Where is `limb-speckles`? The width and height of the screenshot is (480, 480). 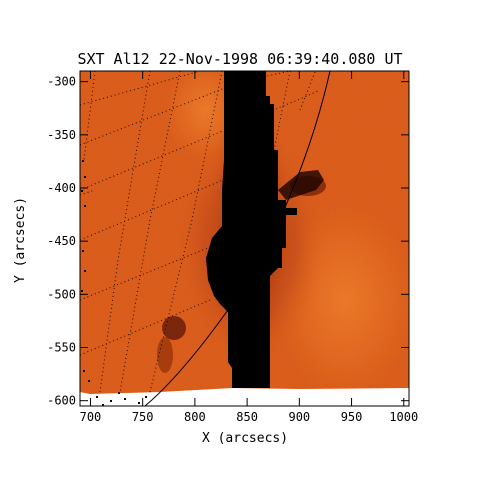
limb-speckles is located at coordinates (114, 283).